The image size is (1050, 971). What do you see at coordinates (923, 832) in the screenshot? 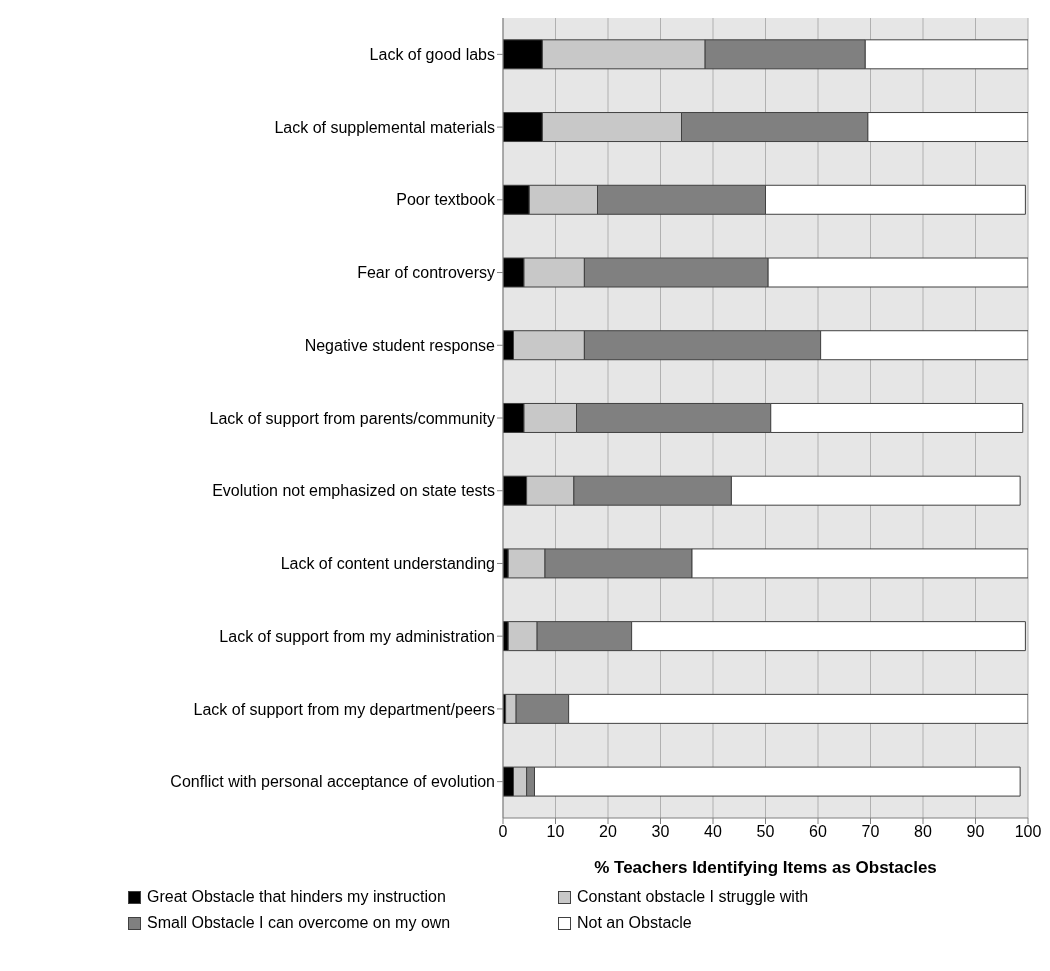
I see `x-tick-label: 80` at bounding box center [923, 832].